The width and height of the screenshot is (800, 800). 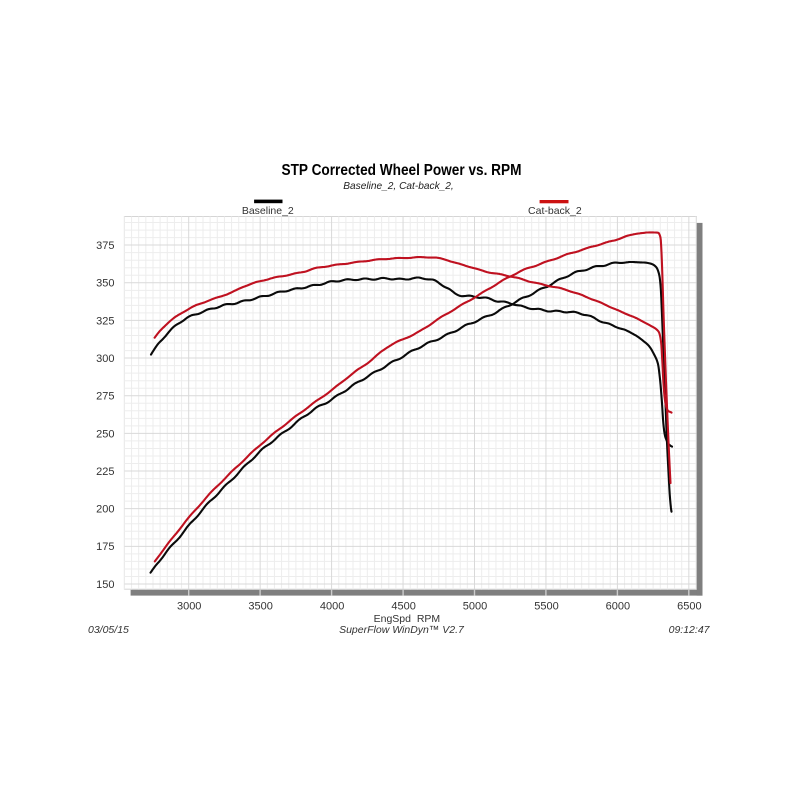 What do you see at coordinates (105, 472) in the screenshot?
I see `svg-text: 225` at bounding box center [105, 472].